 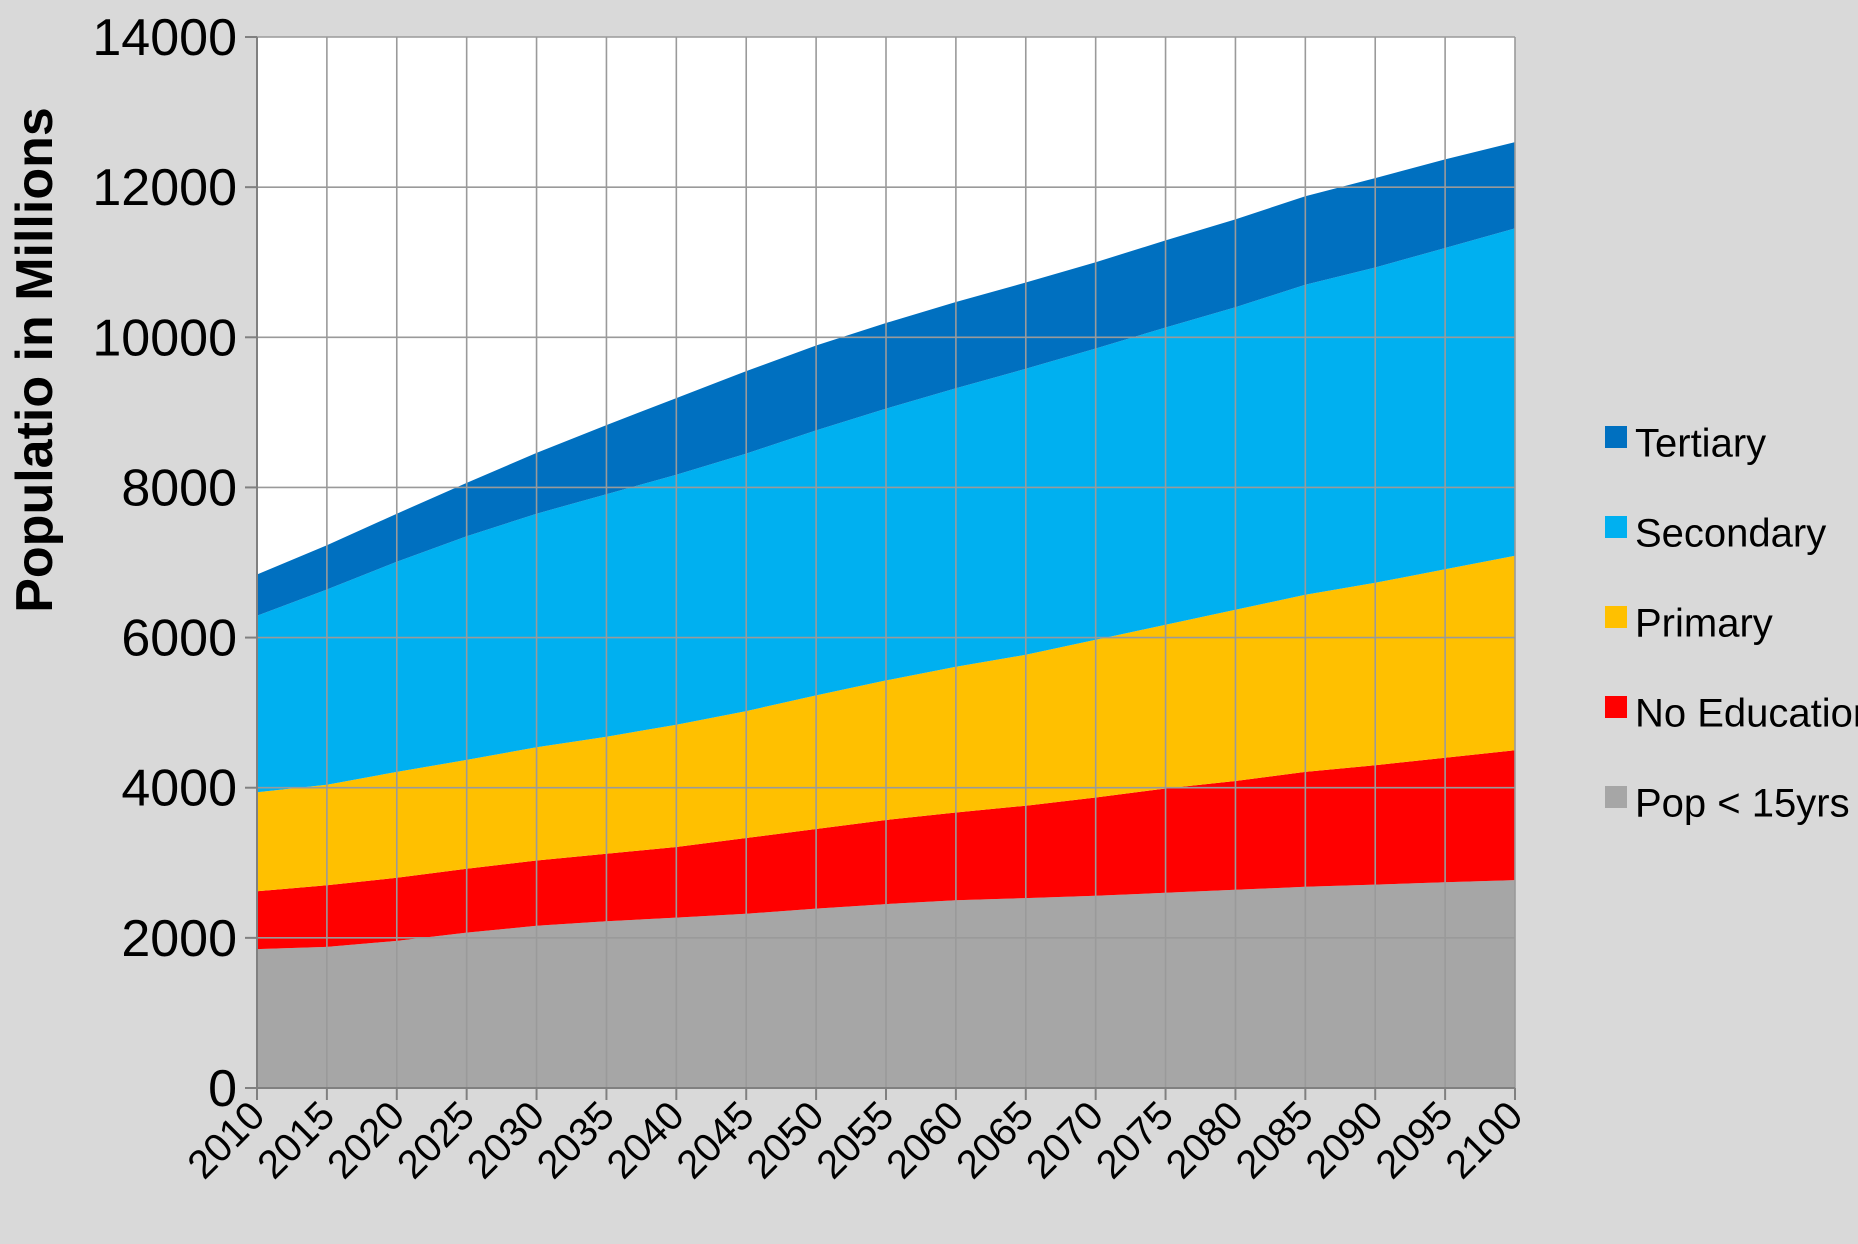 What do you see at coordinates (1704, 624) in the screenshot?
I see `legend-label-primary: Primary` at bounding box center [1704, 624].